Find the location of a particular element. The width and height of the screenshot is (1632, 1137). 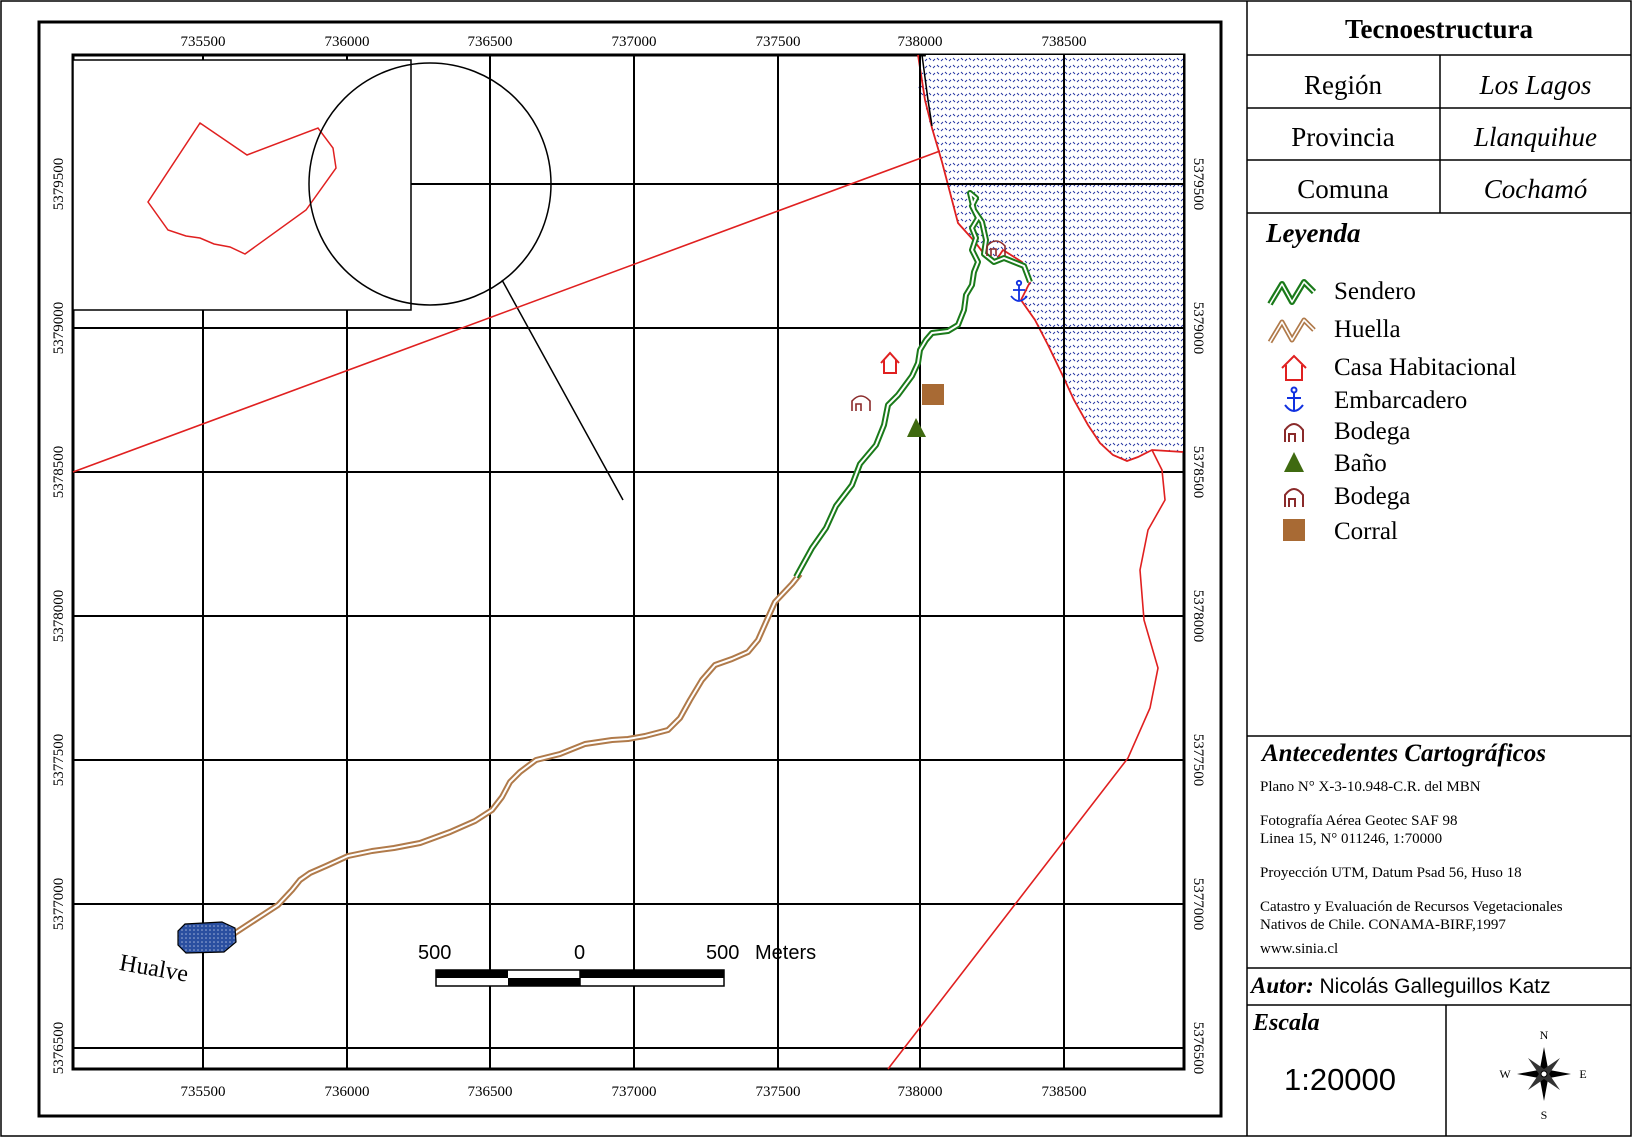

legend-label: Sendero is located at coordinates (1375, 291).